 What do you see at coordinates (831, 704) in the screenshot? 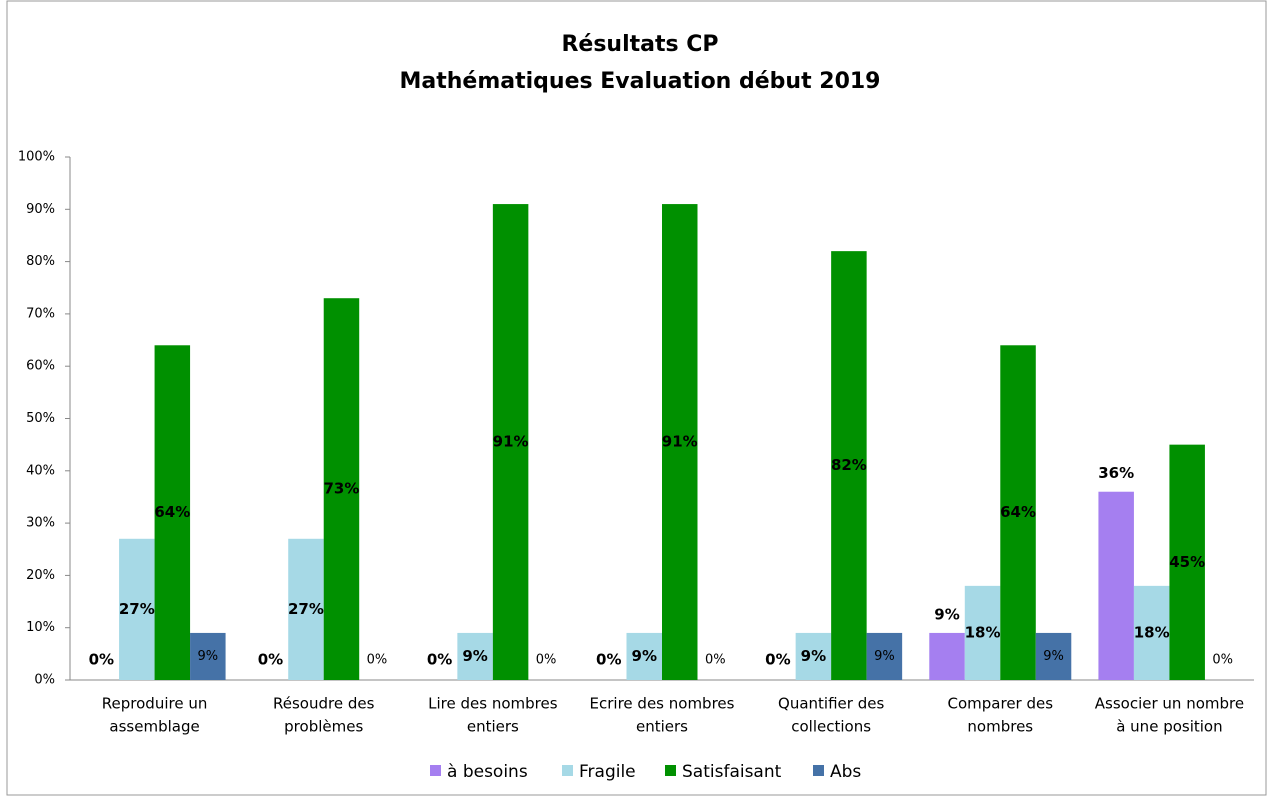
I see `x-tick-label: Quantifier des` at bounding box center [831, 704].